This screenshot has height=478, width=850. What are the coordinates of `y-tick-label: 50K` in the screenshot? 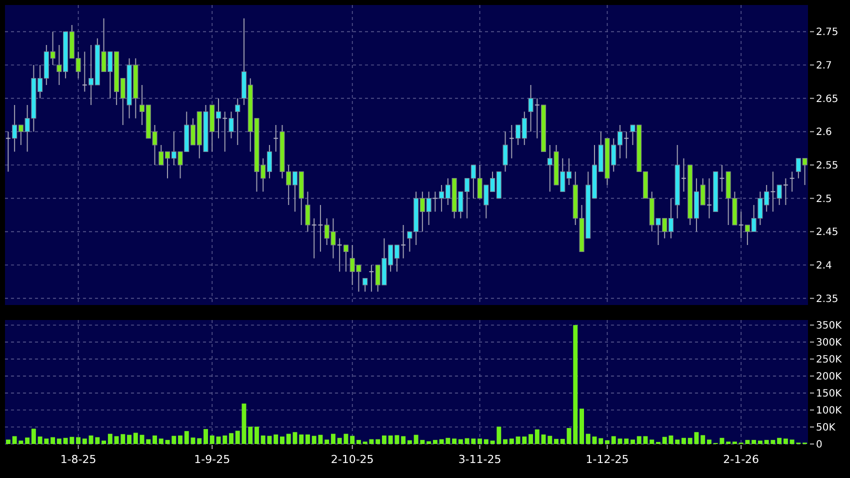 It's located at (826, 428).